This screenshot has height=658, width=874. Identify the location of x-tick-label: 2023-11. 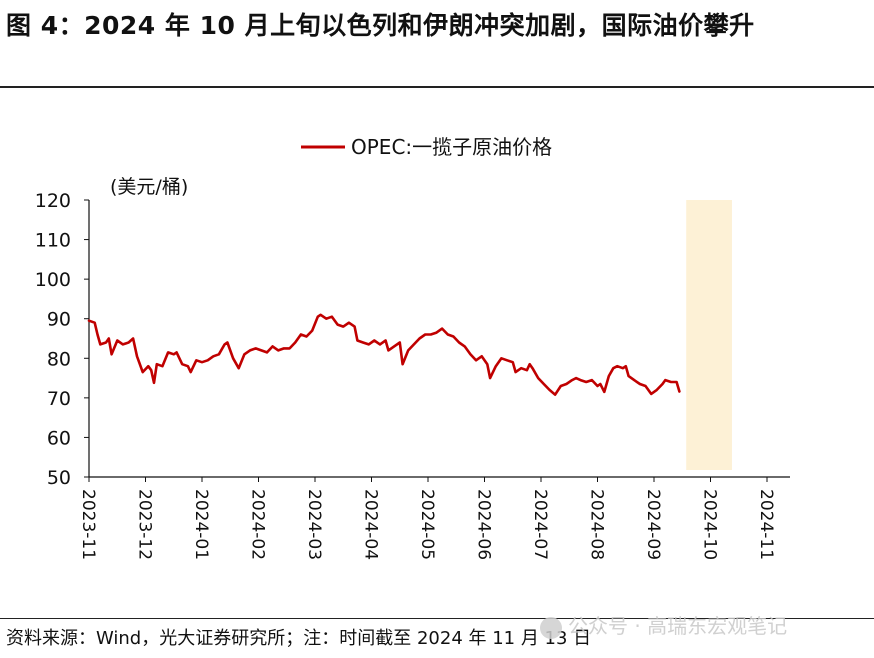
(88, 524).